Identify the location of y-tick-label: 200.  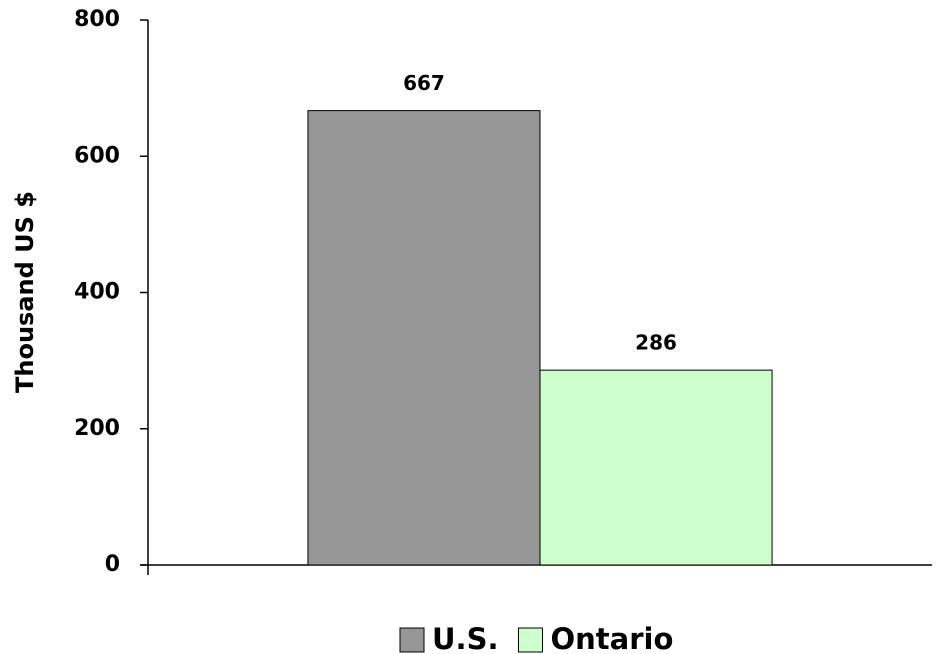
(97, 428).